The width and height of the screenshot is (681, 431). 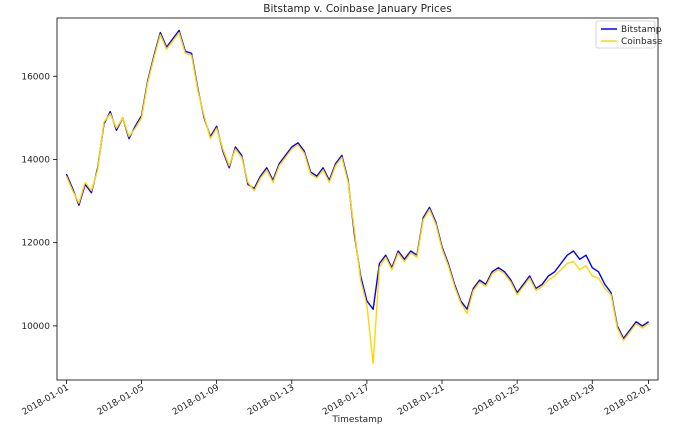 What do you see at coordinates (39, 202) in the screenshot?
I see `y-axis-ticks: 10000 12000 14000 16000` at bounding box center [39, 202].